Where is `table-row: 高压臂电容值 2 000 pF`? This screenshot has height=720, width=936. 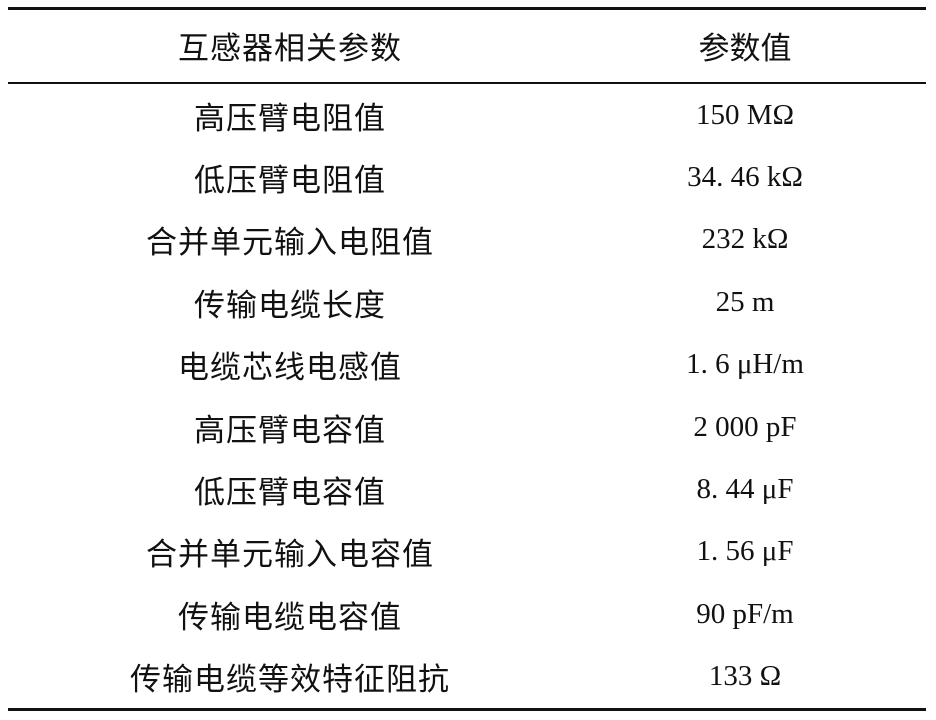 table-row: 高压臂电容值 2 000 pF is located at coordinates (467, 427).